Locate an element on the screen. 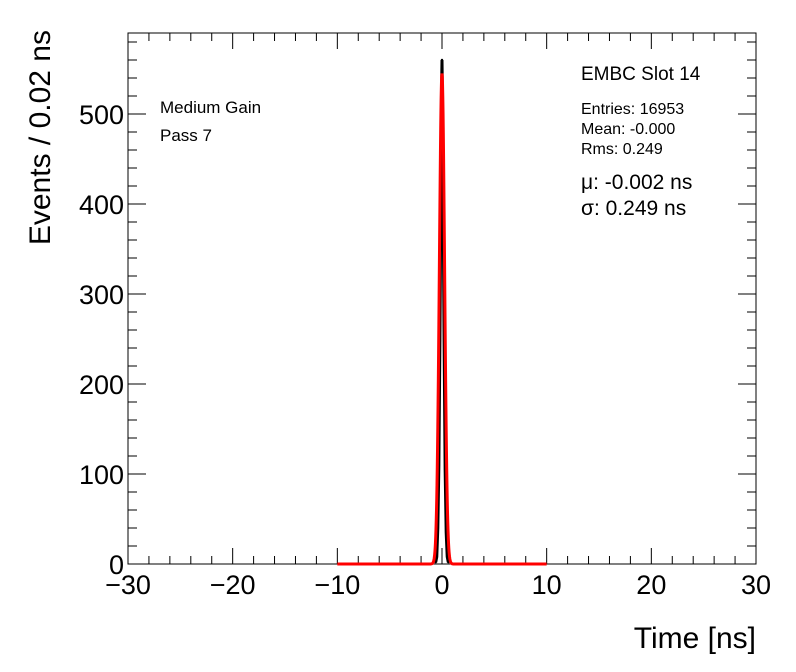 This screenshot has height=672, width=796. x-tick-label: 20 is located at coordinates (651, 585).